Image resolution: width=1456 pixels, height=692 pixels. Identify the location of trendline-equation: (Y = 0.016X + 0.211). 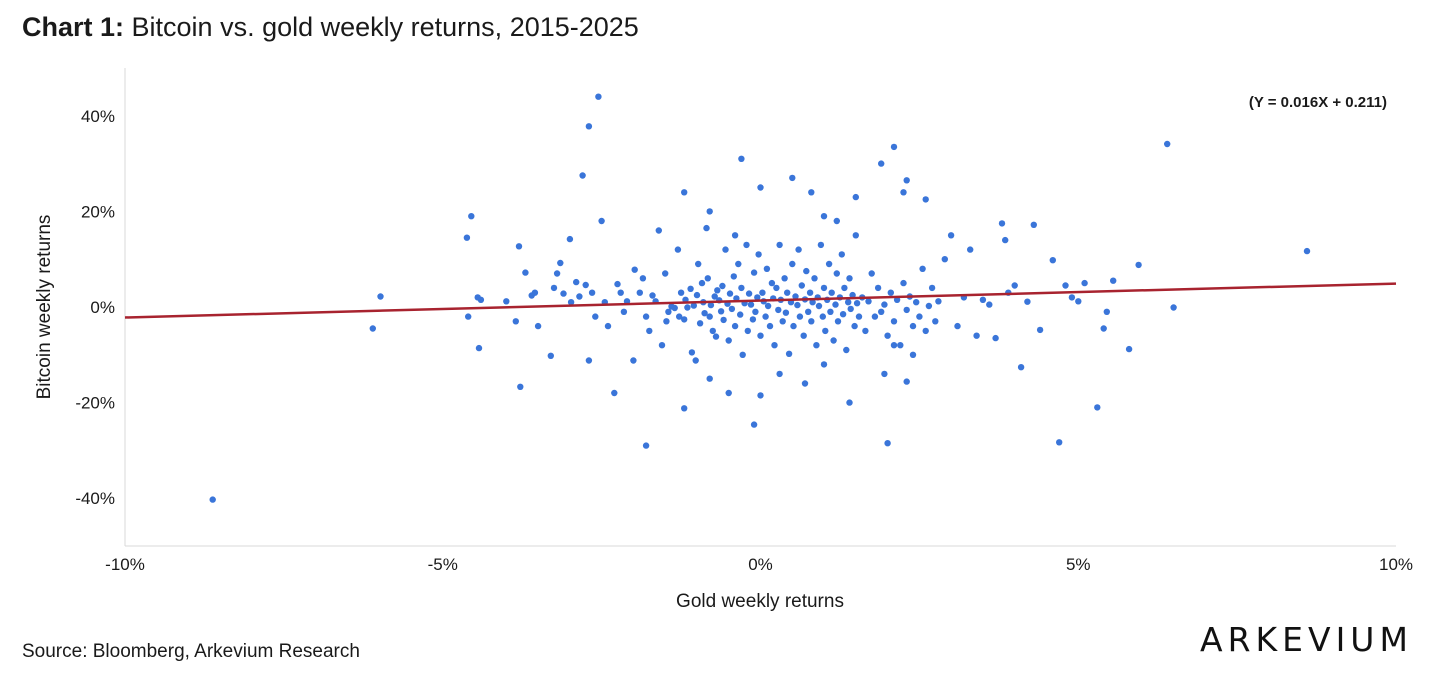
(1318, 102).